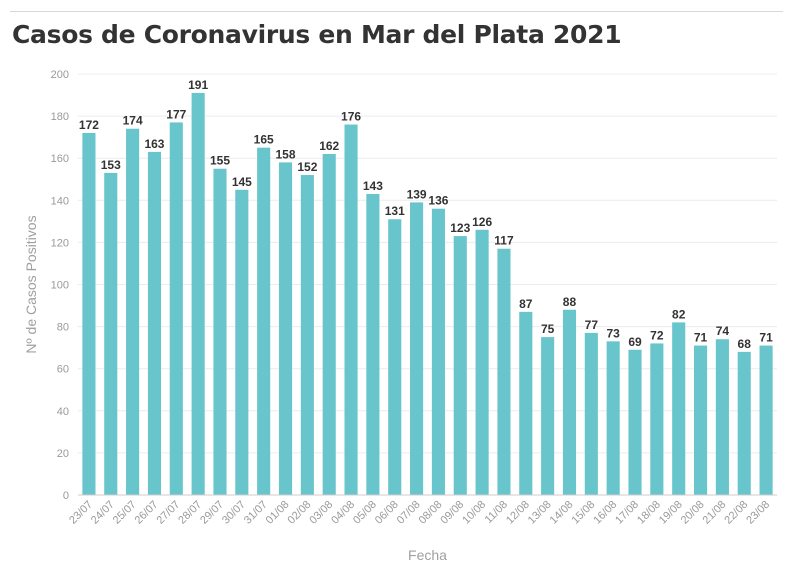 This screenshot has width=796, height=575. Describe the element at coordinates (234, 513) in the screenshot. I see `x-tick-label: 30/07` at that location.